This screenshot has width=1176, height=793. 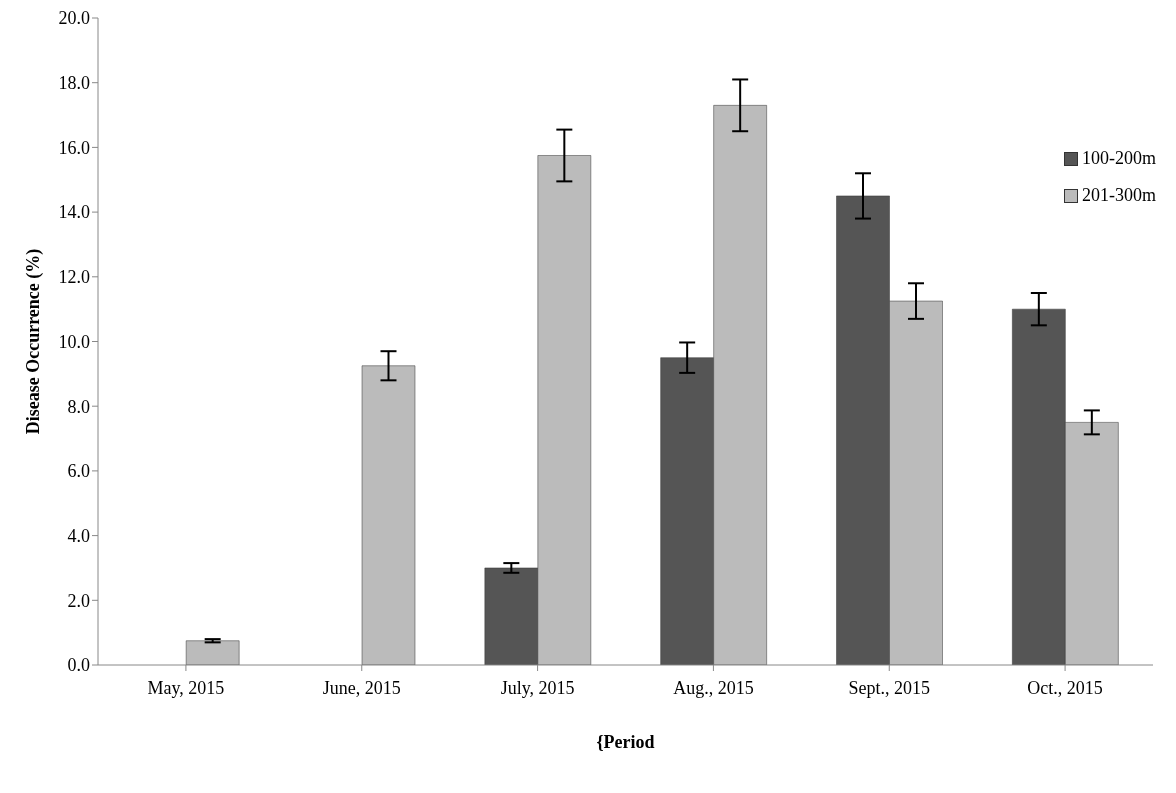 I want to click on y-tick-label: 2.0, so click(x=78, y=600).